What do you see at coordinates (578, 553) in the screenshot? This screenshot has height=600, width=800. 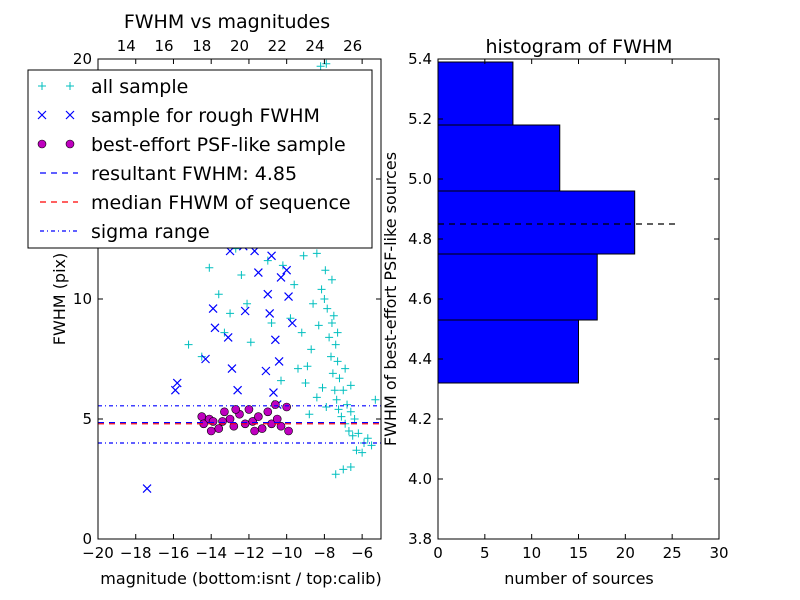 I see `x-tick-label: 15` at bounding box center [578, 553].